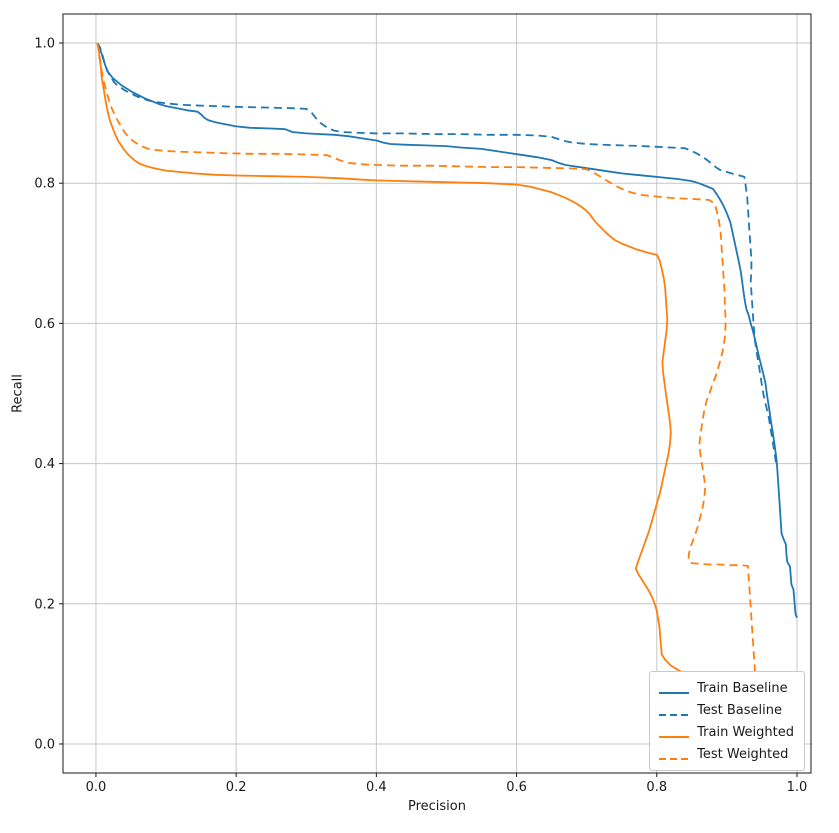  I want to click on x-tick-label: 0.8, so click(656, 787).